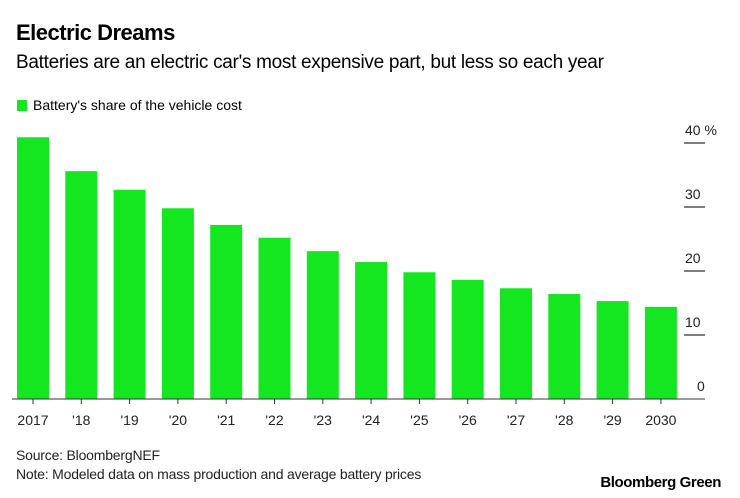  What do you see at coordinates (88, 455) in the screenshot?
I see `source-text: Source: BloombergNEF` at bounding box center [88, 455].